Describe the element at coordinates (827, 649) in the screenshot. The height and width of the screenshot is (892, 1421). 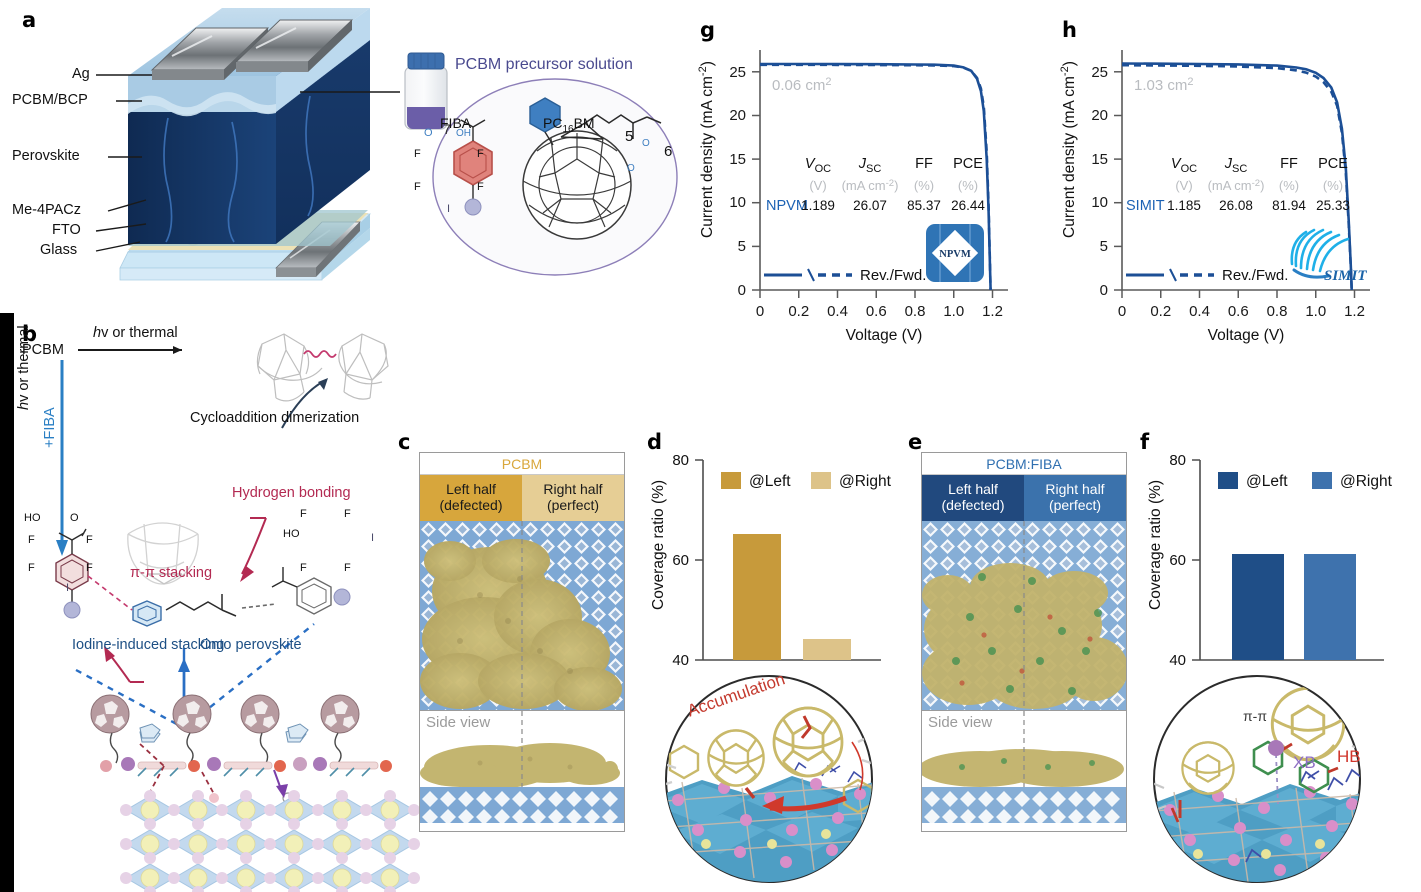
I see `panel-d-bar-right` at that location.